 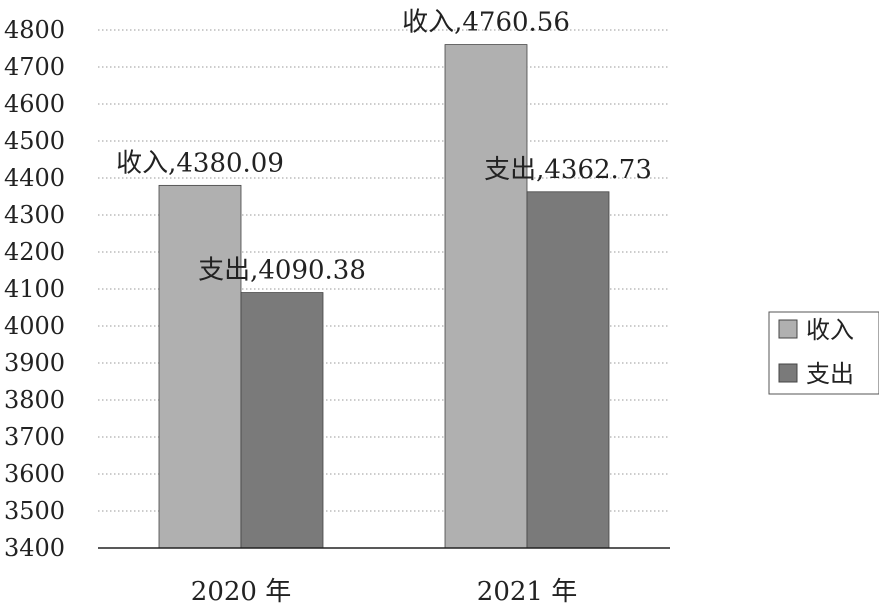 I want to click on legend: 收入 支出, so click(x=823, y=353).